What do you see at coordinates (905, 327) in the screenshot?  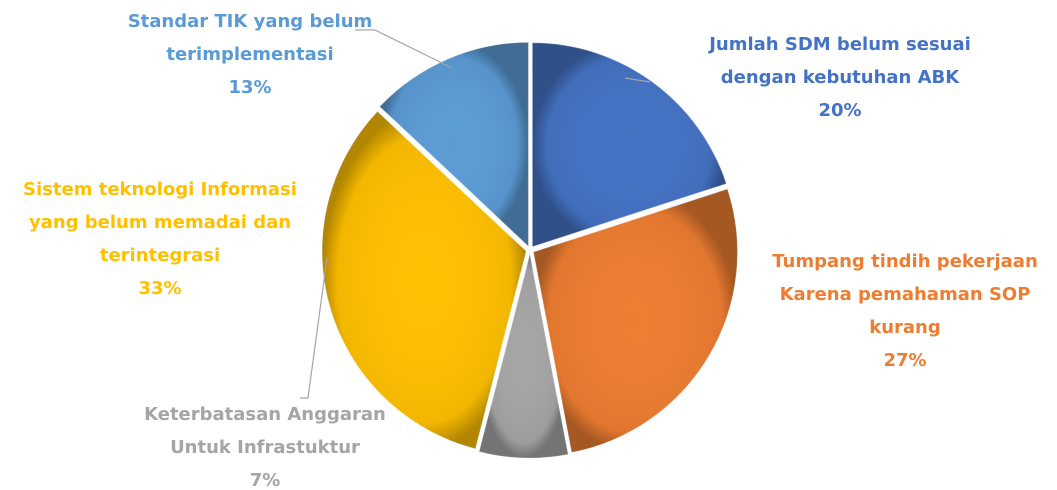 I see `slice-label: kurang` at bounding box center [905, 327].